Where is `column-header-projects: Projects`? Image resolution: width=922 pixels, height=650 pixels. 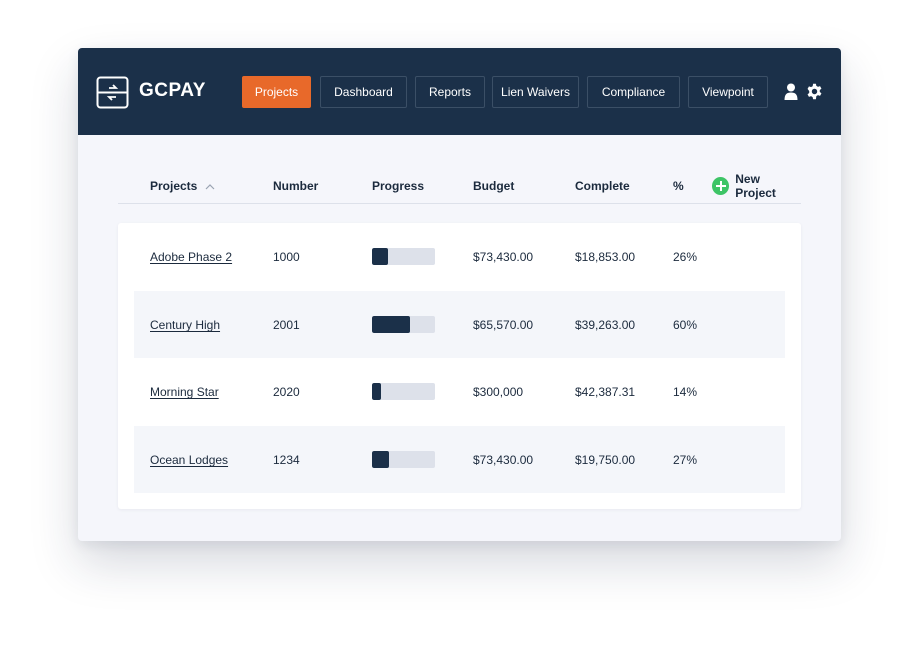 column-header-projects: Projects is located at coordinates (182, 186).